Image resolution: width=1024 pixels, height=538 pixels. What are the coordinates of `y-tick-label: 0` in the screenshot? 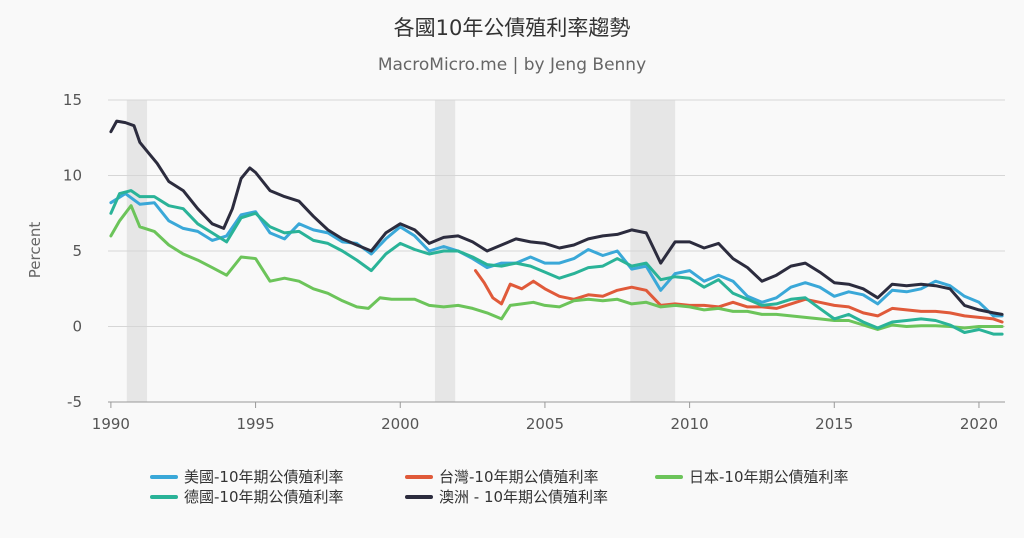 It's located at (77, 327).